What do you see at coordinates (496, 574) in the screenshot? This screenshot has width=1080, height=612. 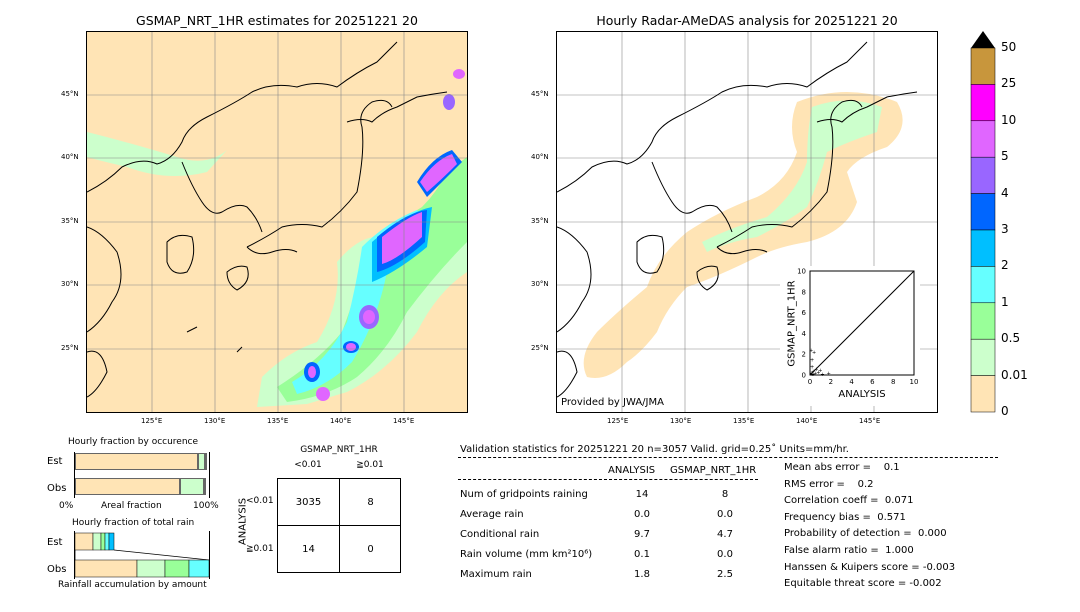 I see `stat-row-label: Maximum rain` at bounding box center [496, 574].